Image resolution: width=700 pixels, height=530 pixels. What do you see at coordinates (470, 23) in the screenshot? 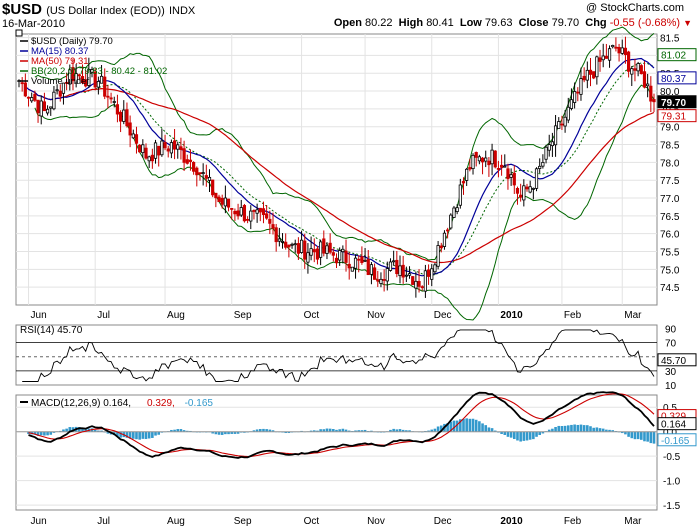
I see `low-label: Low` at bounding box center [470, 23].